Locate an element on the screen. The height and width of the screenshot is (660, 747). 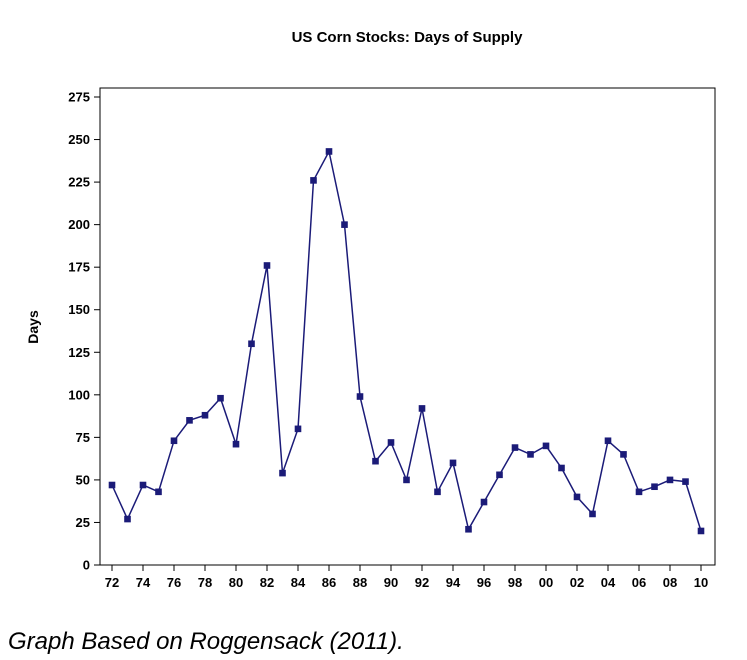
x-tick-label: 94 is located at coordinates (453, 582).